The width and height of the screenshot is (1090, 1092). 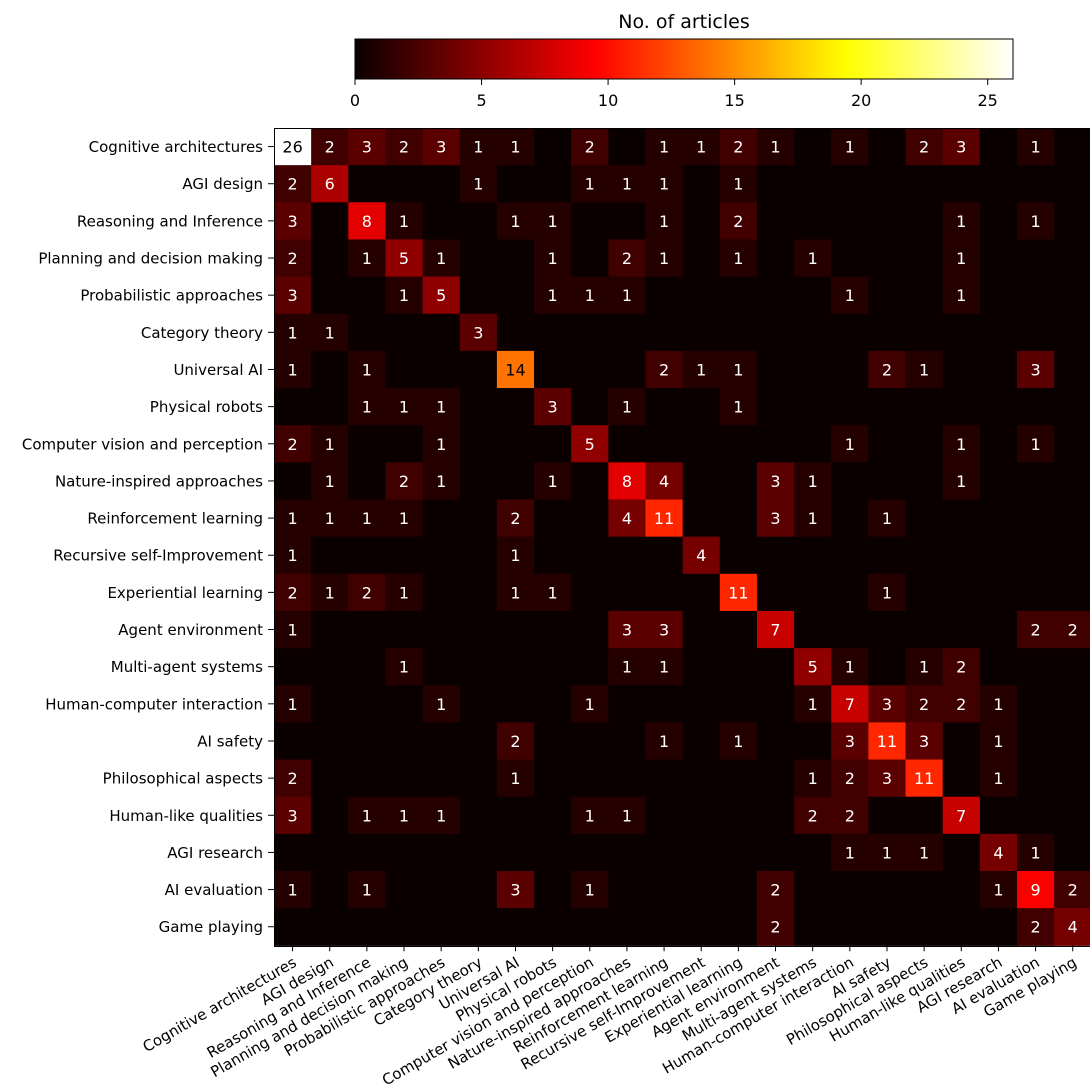 What do you see at coordinates (159, 481) in the screenshot?
I see `y-tick-label: Nature-inspired approaches` at bounding box center [159, 481].